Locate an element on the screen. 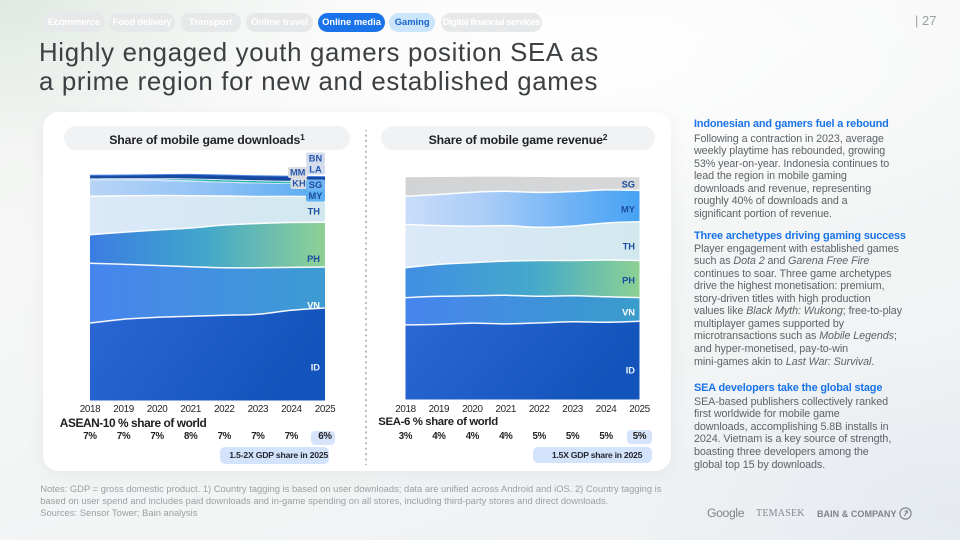 This screenshot has height=540, width=960. svg-text: MM is located at coordinates (298, 173).